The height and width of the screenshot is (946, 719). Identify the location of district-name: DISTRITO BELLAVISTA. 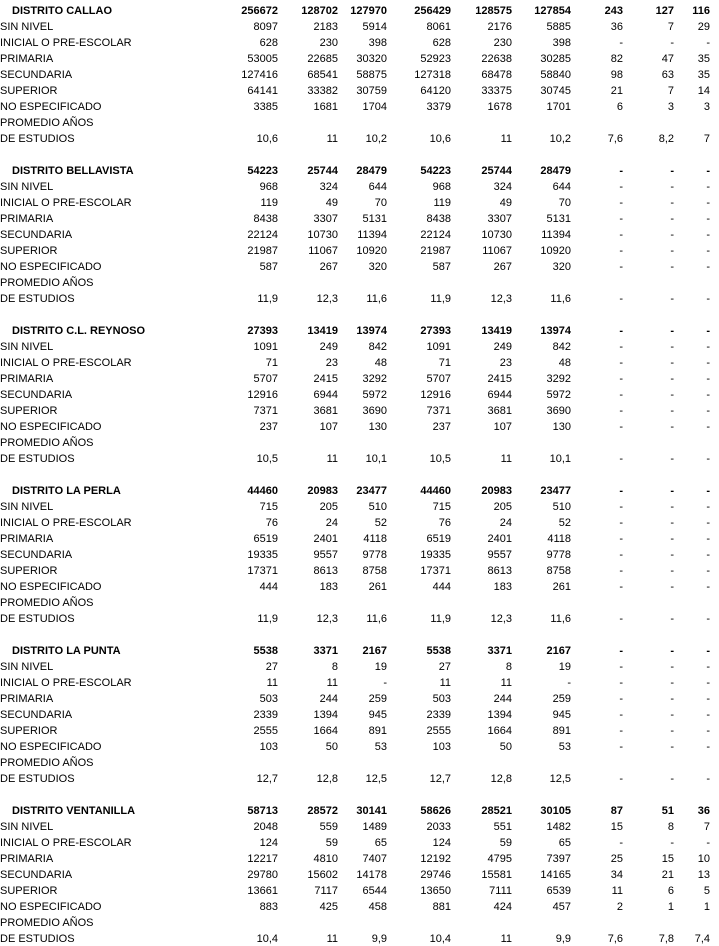
(73, 171).